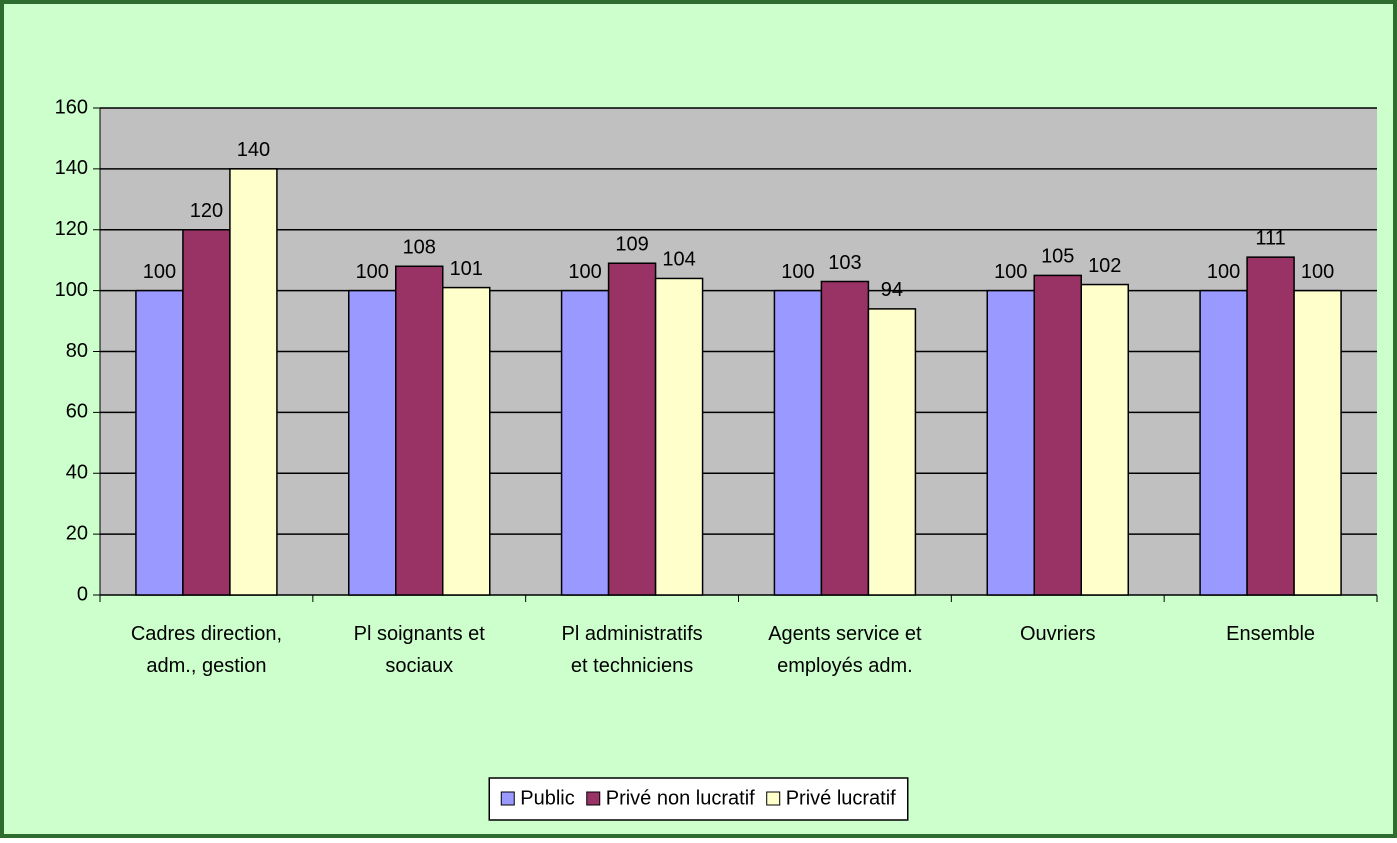 This screenshot has height=843, width=1397. What do you see at coordinates (71, 290) in the screenshot?
I see `y-tick-label: 100` at bounding box center [71, 290].